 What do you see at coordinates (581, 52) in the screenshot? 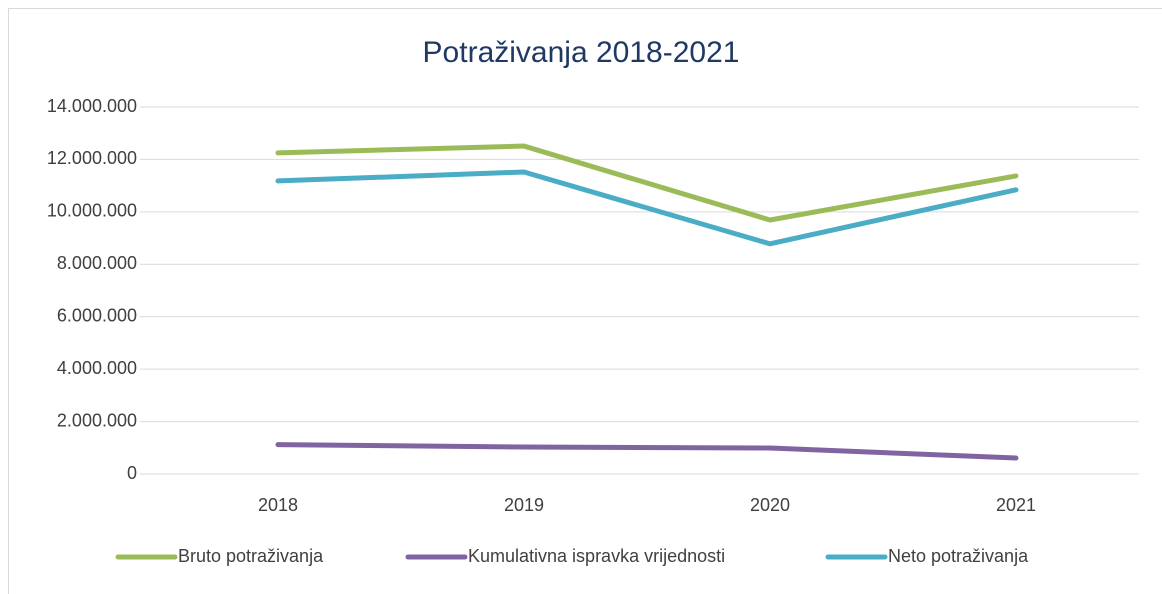
I see `chart-title: Potraživanja 2018-2021` at bounding box center [581, 52].